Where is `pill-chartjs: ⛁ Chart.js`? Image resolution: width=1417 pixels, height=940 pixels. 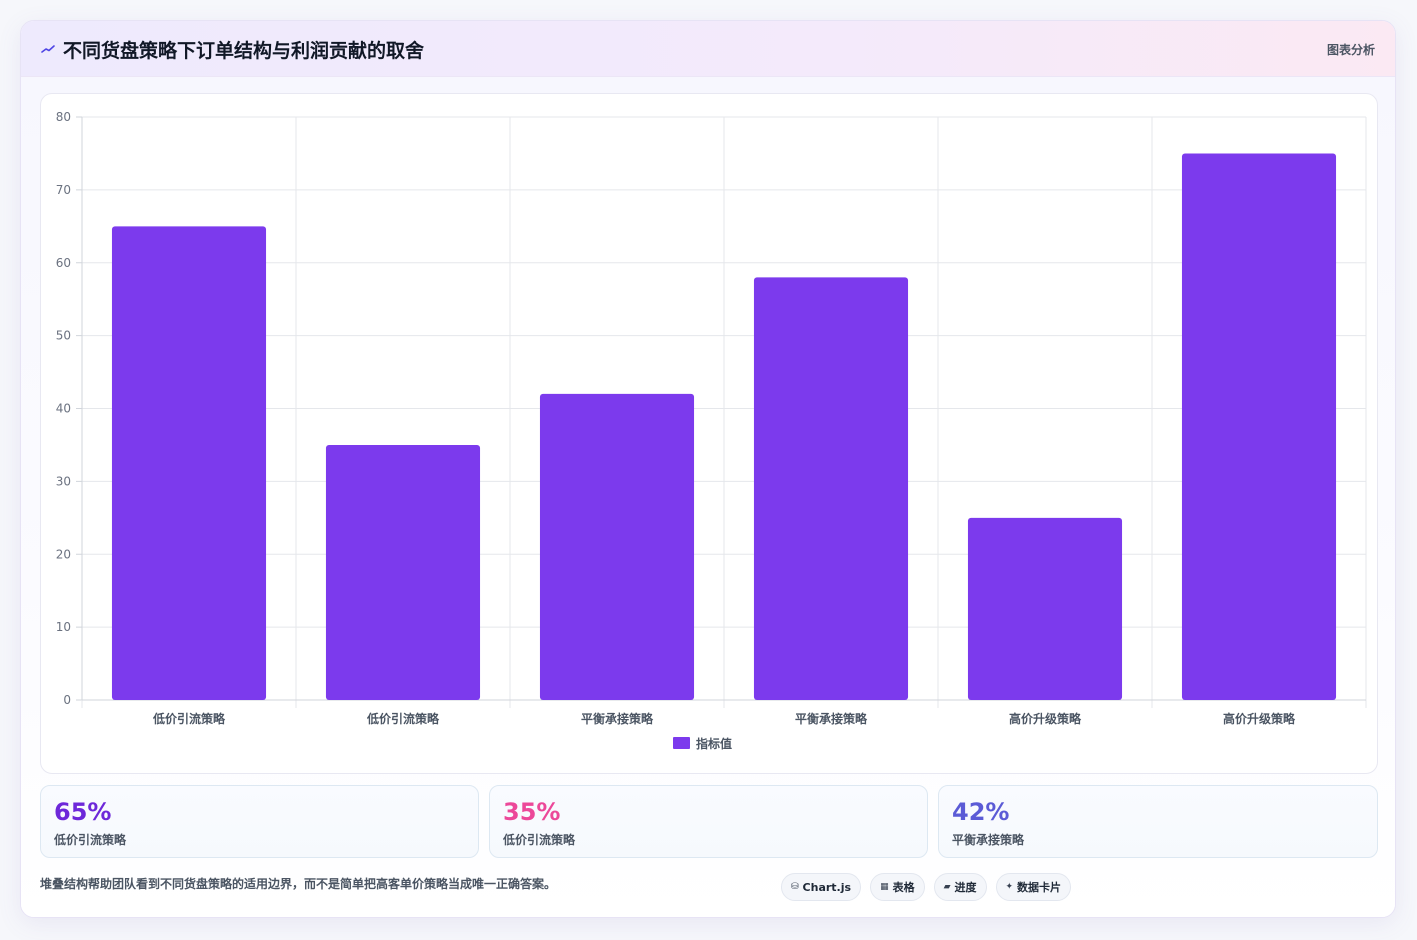
pill-chartjs: ⛁ Chart.js is located at coordinates (821, 887).